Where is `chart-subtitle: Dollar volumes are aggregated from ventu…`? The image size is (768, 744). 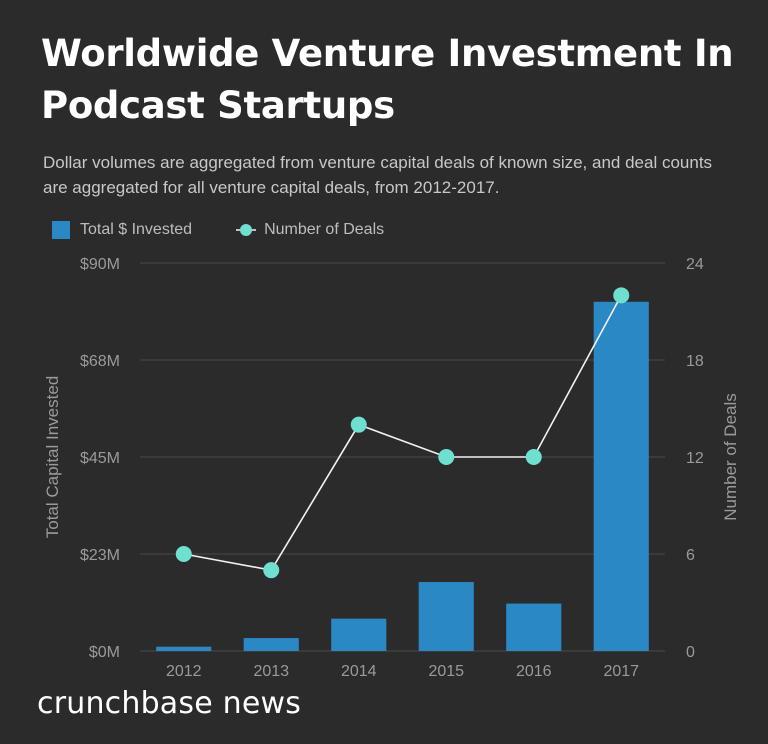
chart-subtitle: Dollar volumes are aggregated from ventu… is located at coordinates (378, 175).